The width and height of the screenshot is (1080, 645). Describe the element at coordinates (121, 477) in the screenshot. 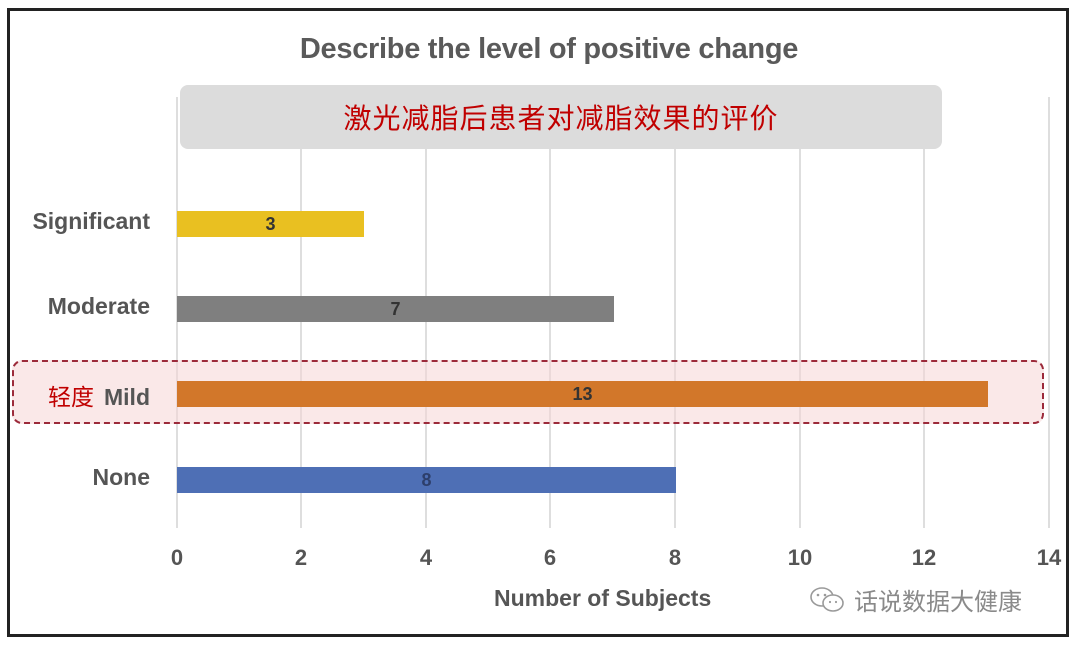

I see `category-label-none: None` at that location.